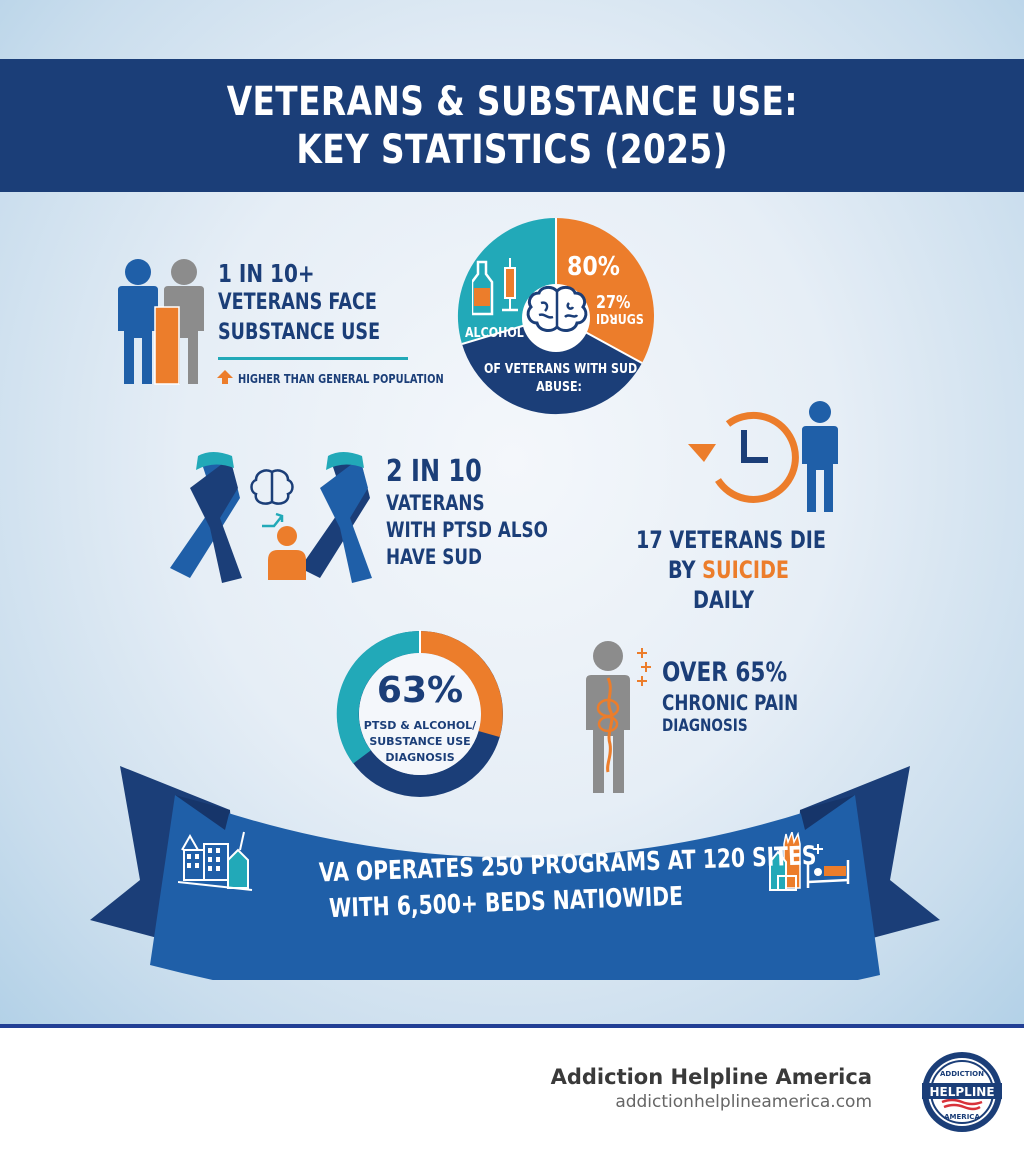 This screenshot has width=1024, height=1154. I want to click on stat1-note: HIGHER THAN GENERAL POPULATION, so click(341, 379).